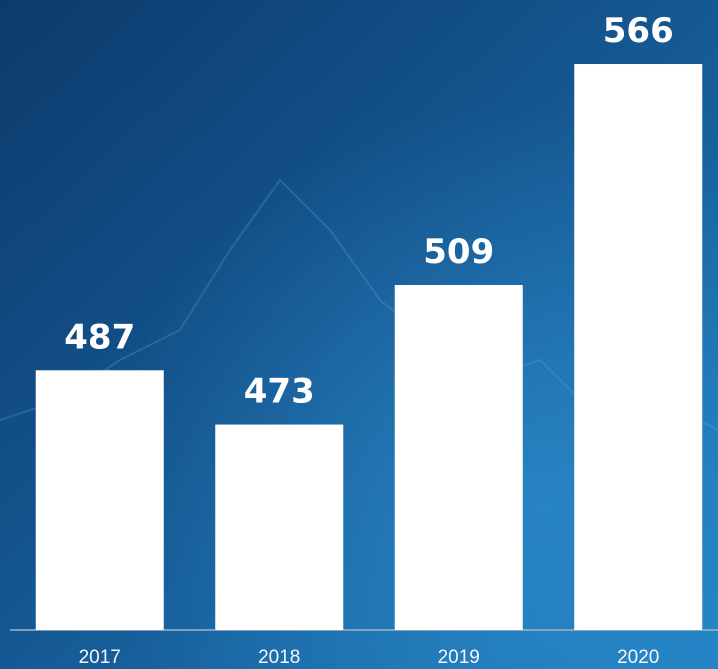 Image resolution: width=718 pixels, height=669 pixels. Describe the element at coordinates (638, 657) in the screenshot. I see `x-tick-label: 2020` at that location.